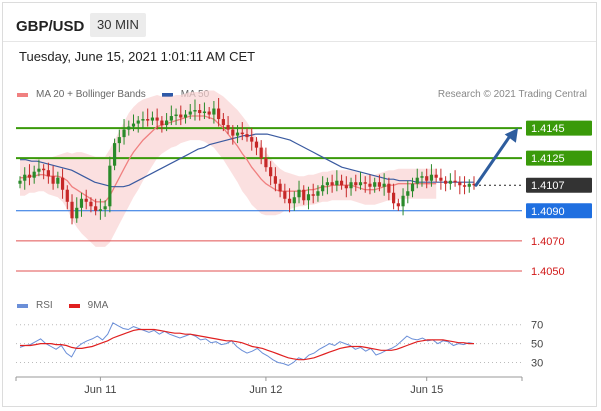 This screenshot has width=601, height=411. What do you see at coordinates (548, 212) in the screenshot?
I see `pivot-label-1.4090: 1.4090` at bounding box center [548, 212].